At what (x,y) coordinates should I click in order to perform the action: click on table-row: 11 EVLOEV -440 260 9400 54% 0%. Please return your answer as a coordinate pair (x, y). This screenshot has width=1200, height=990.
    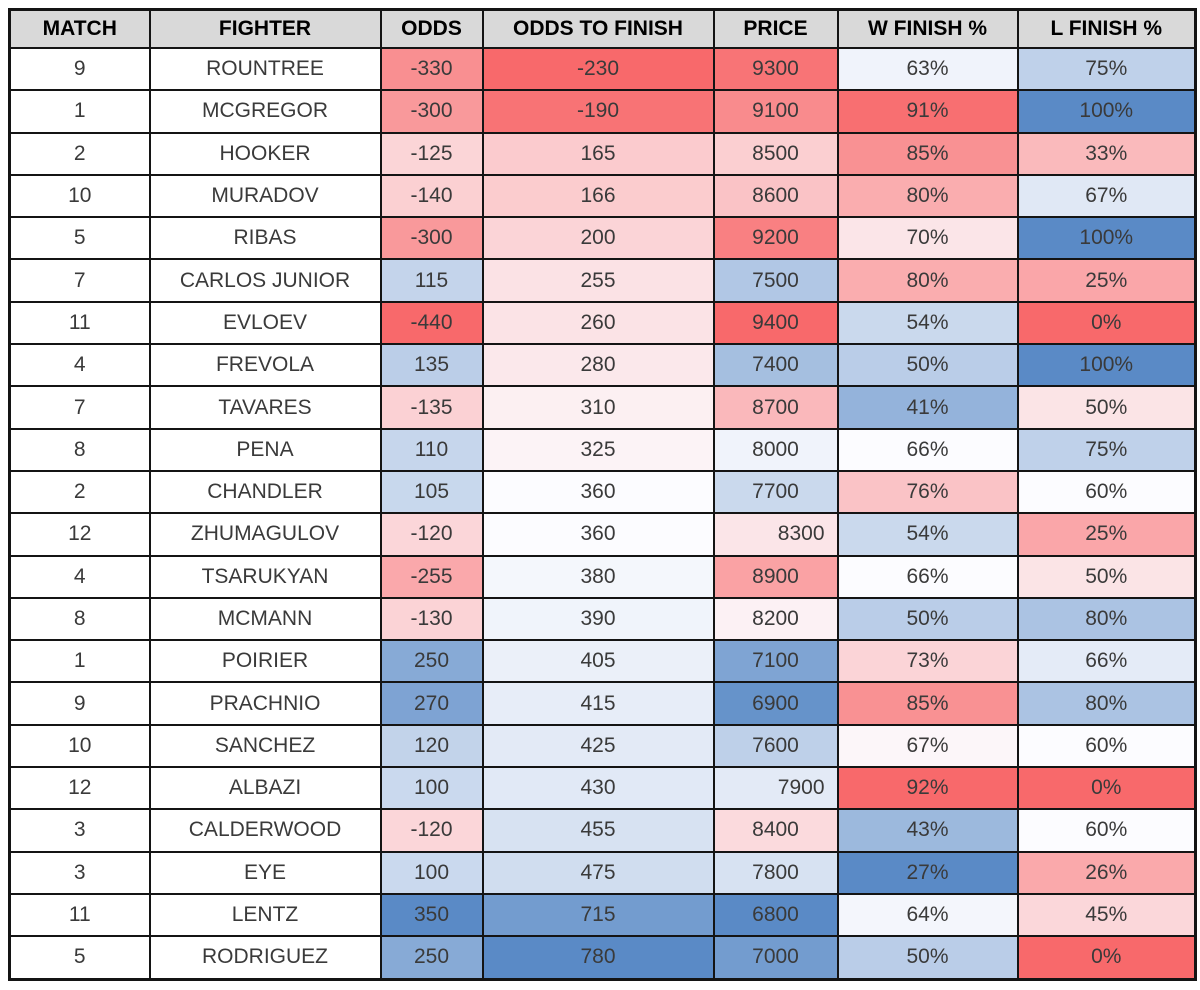
    Looking at the image, I should click on (602, 323).